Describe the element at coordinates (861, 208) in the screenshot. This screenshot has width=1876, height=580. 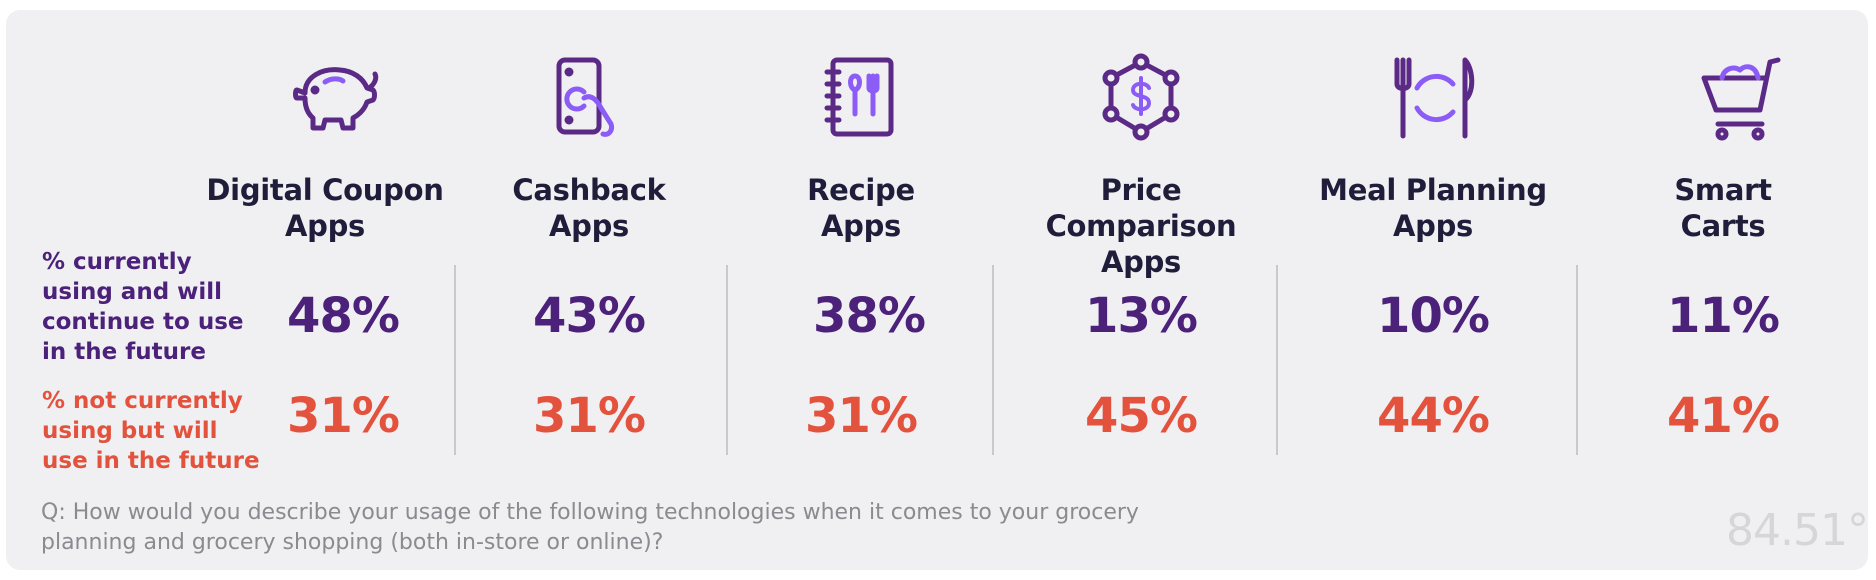
I see `column-title: Recipe Apps` at that location.